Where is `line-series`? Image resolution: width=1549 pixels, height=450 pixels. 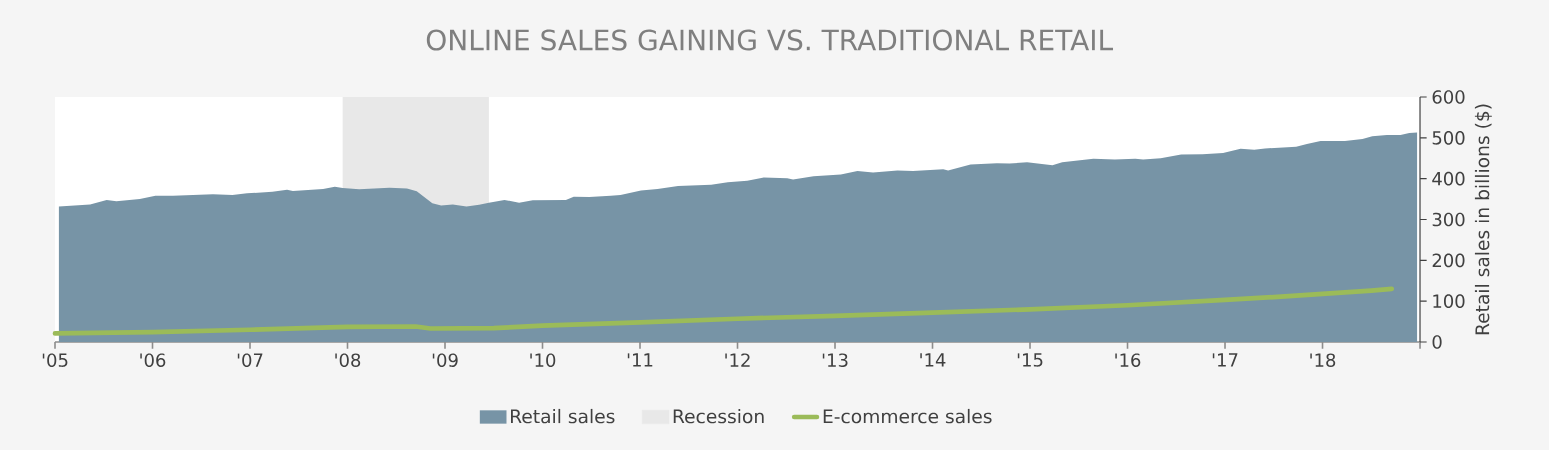 line-series is located at coordinates (723, 311).